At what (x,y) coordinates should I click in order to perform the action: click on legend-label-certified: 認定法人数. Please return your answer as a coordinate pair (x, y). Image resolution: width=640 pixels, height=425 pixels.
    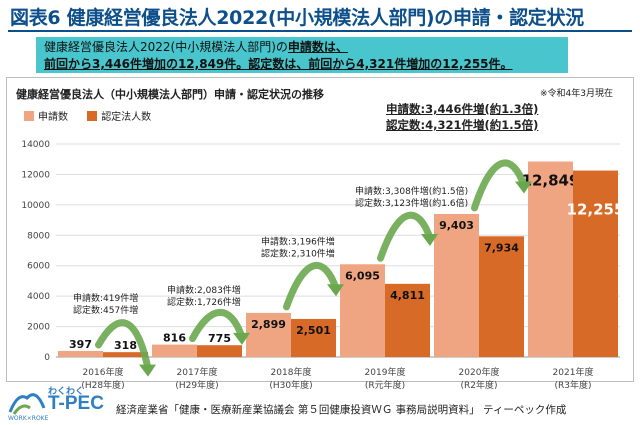
    Looking at the image, I should click on (126, 117).